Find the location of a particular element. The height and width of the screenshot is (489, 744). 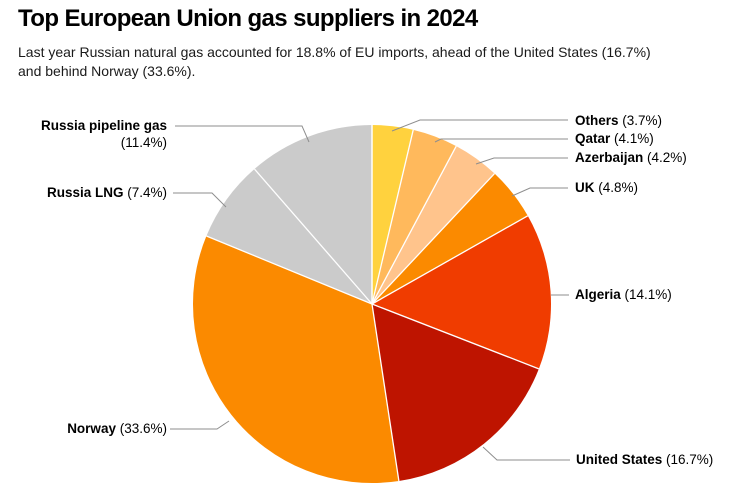

leader-line-qatar is located at coordinates (501, 140).